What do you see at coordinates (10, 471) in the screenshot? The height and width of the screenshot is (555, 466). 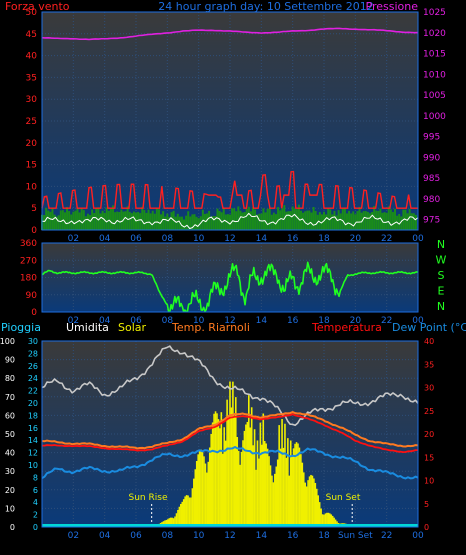 I see `humidity-y-tick-label: 30` at bounding box center [10, 471].